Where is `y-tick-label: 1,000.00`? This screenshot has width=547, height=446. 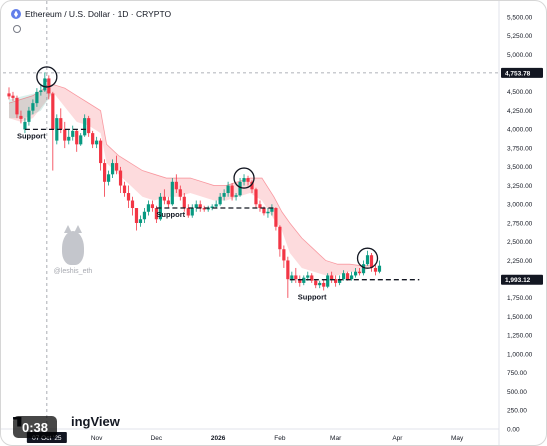 y-tick-label: 1,000.00 is located at coordinates (520, 354).